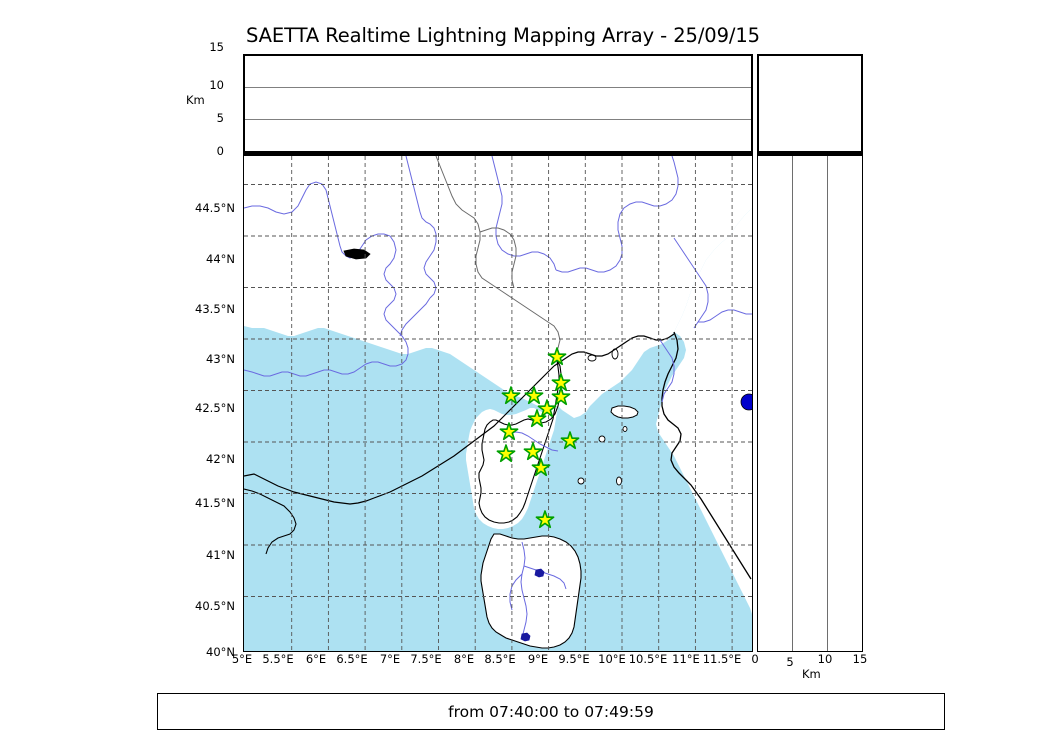  Describe the element at coordinates (624, 412) in the screenshot. I see `island-elba` at that location.